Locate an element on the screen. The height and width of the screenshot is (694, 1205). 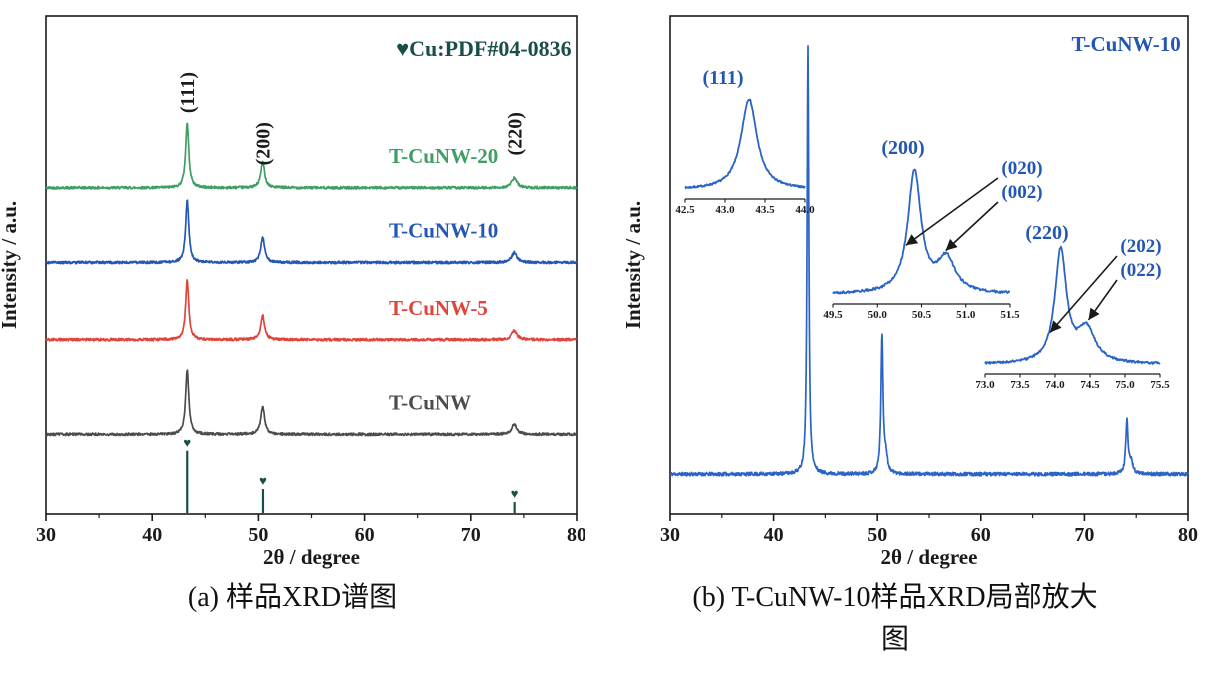
inset-tick-label: 50.5 is located at coordinates (922, 315).